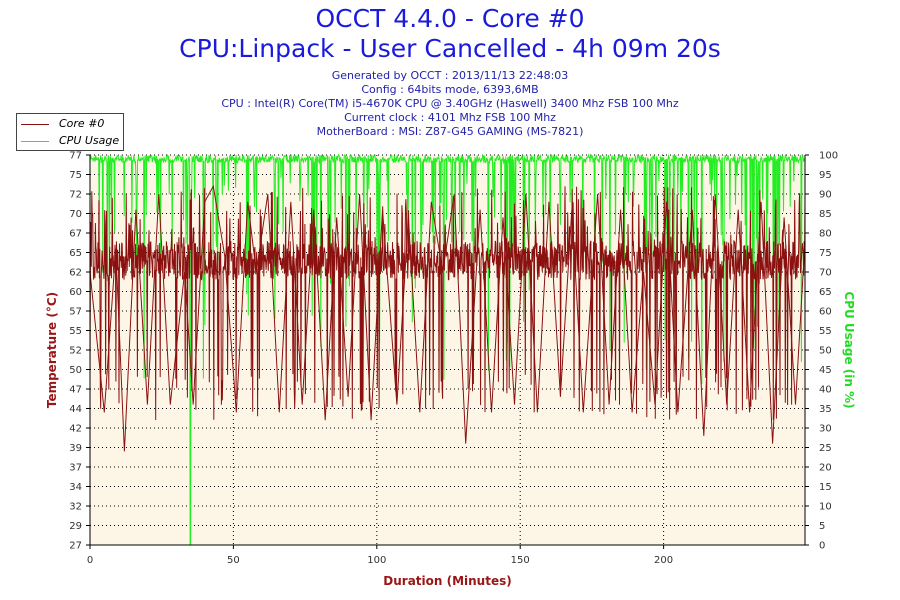  What do you see at coordinates (75, 409) in the screenshot?
I see `y-tick-label-left: 44` at bounding box center [75, 409].